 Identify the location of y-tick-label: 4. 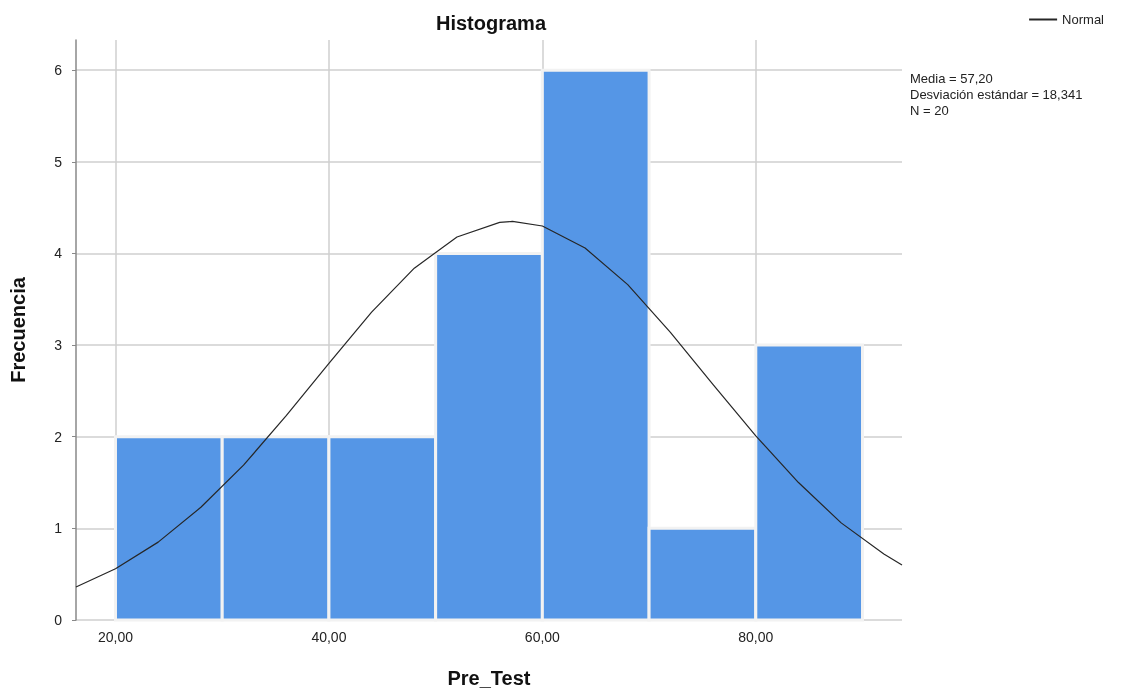
(58, 253).